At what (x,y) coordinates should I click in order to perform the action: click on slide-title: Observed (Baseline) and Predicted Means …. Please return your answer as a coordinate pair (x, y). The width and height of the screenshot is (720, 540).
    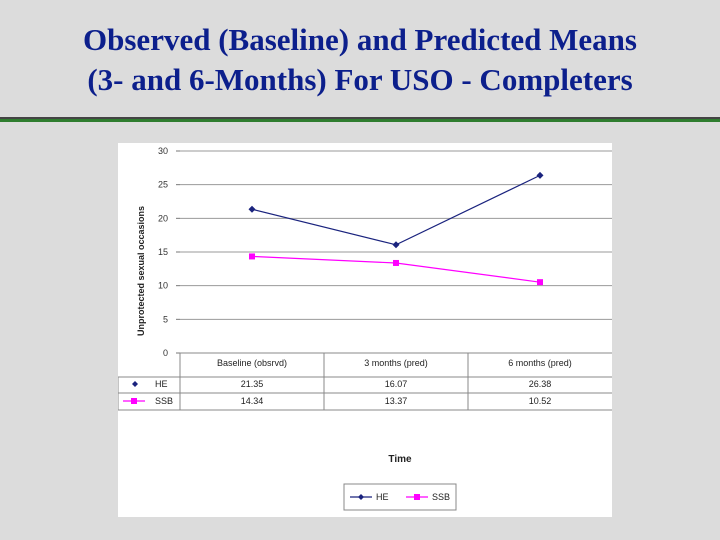
    Looking at the image, I should click on (360, 60).